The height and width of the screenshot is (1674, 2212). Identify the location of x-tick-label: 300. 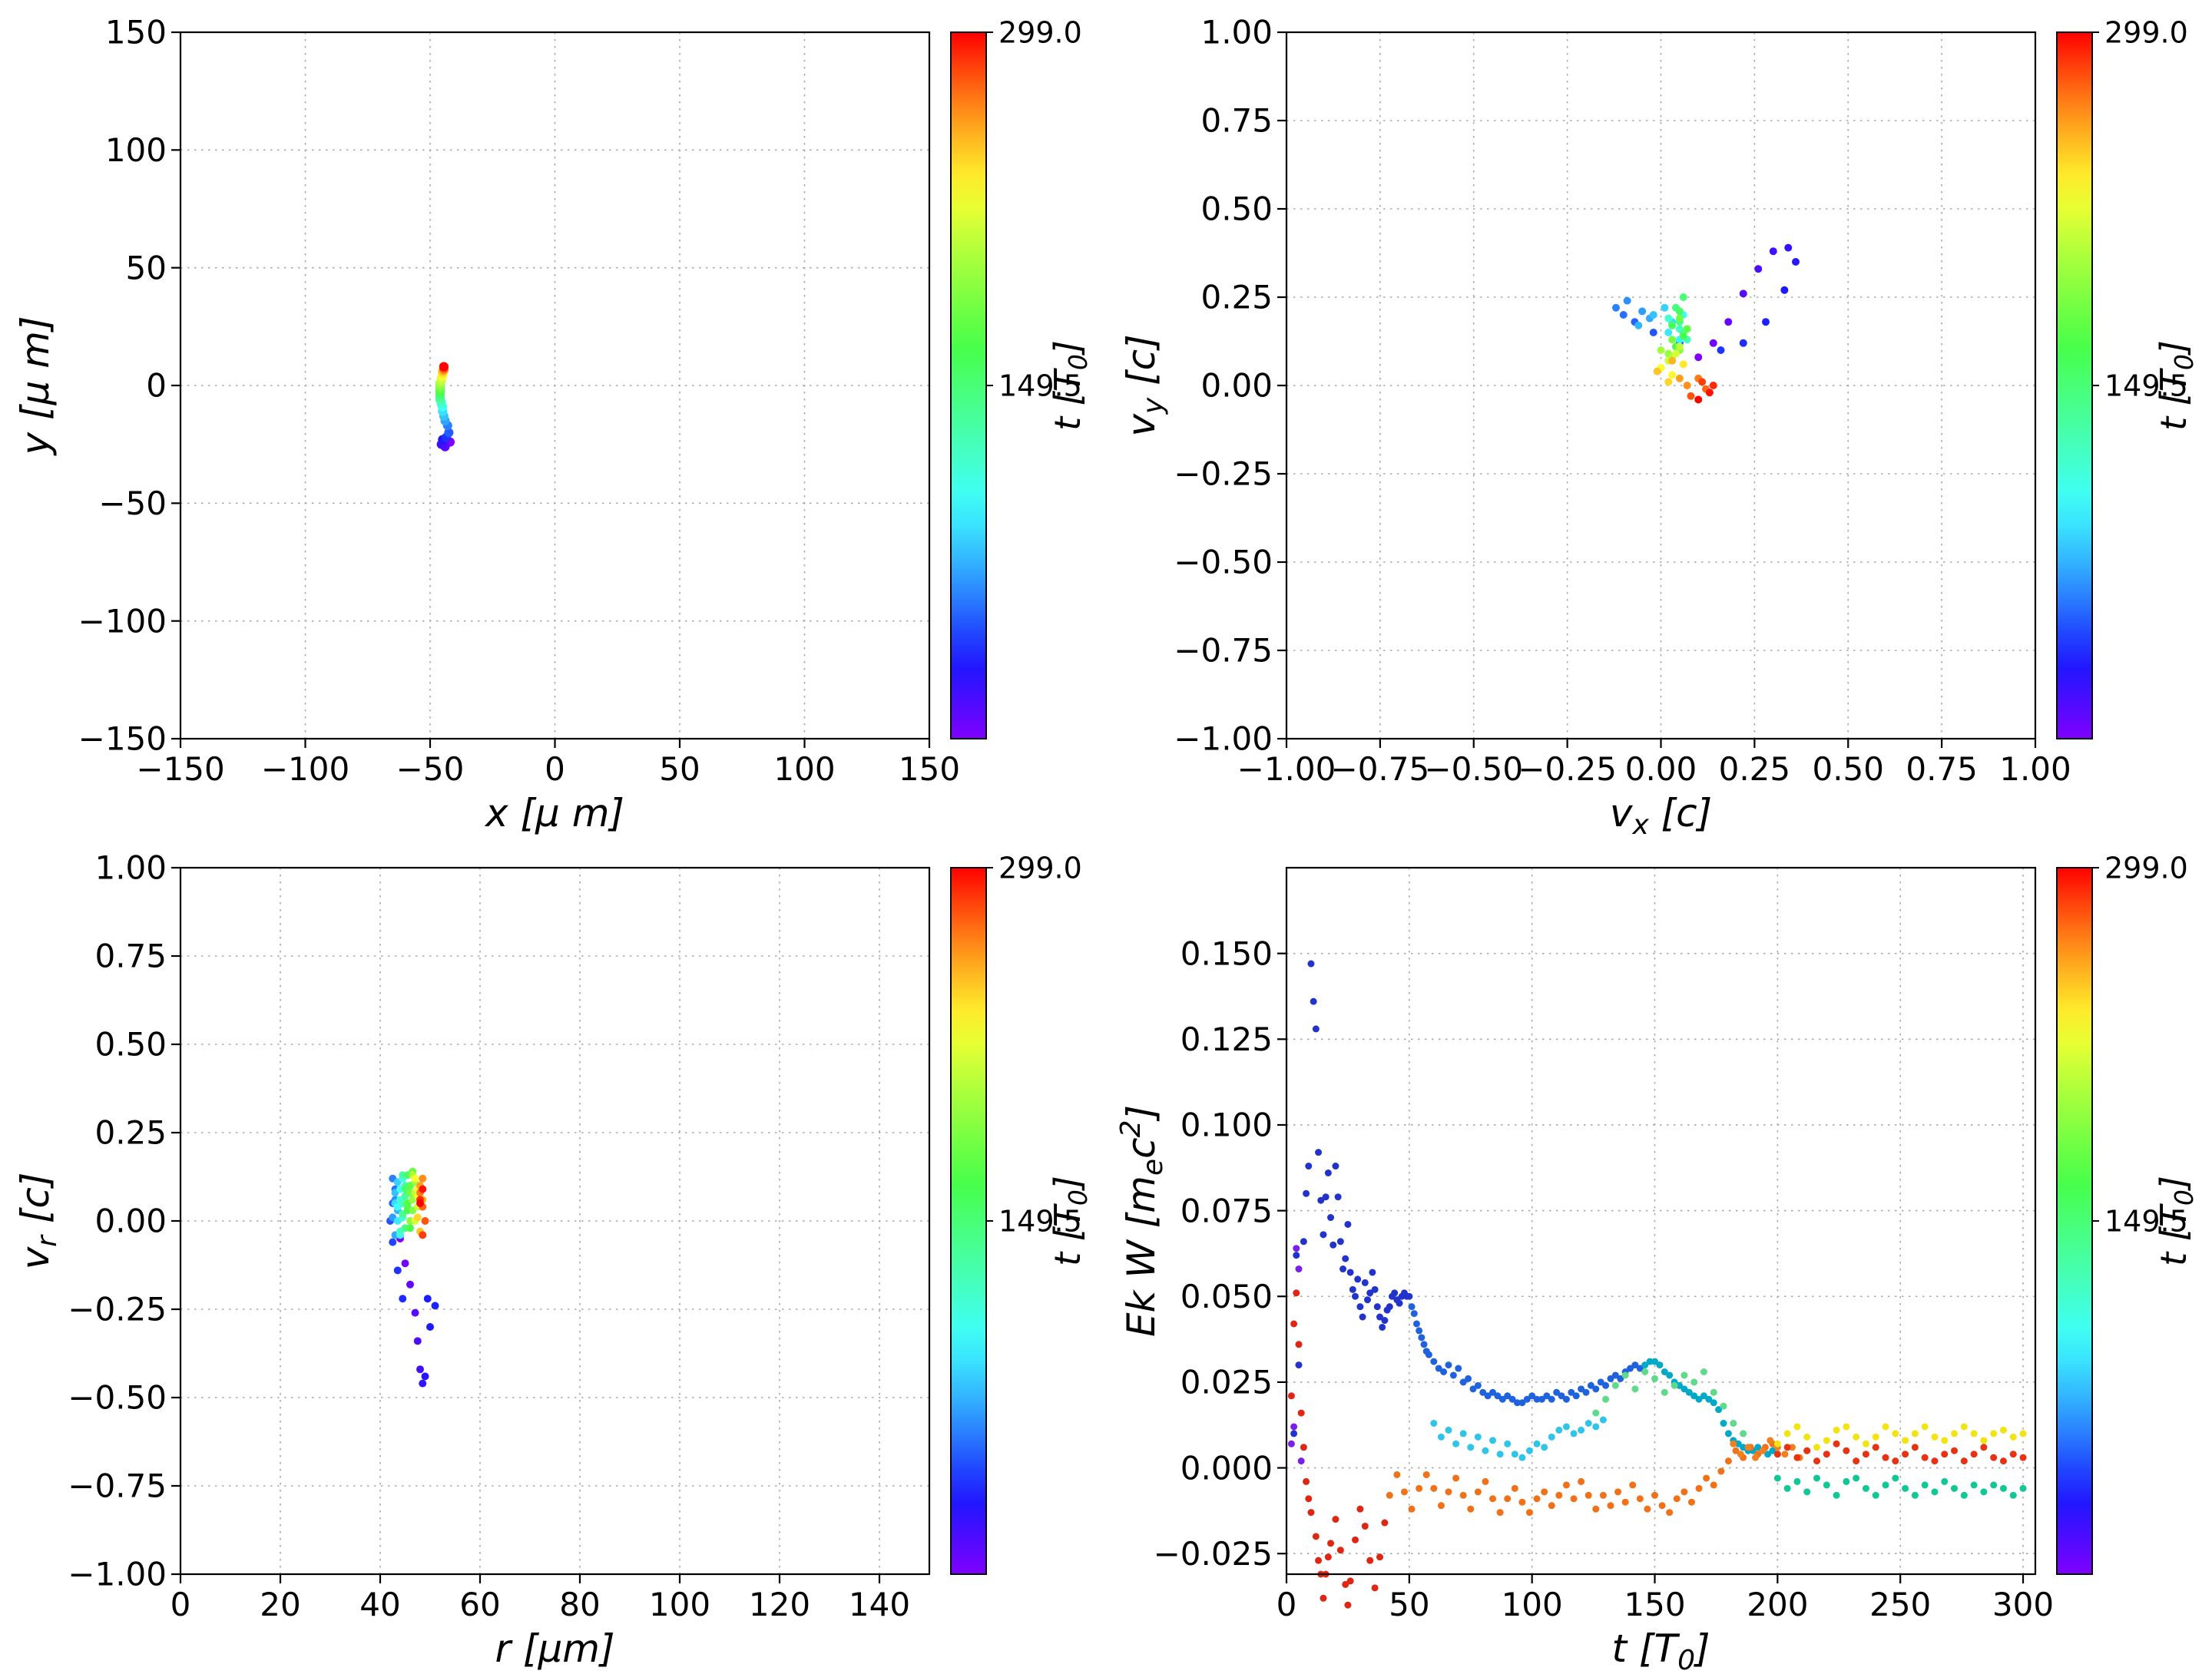
(2023, 1604).